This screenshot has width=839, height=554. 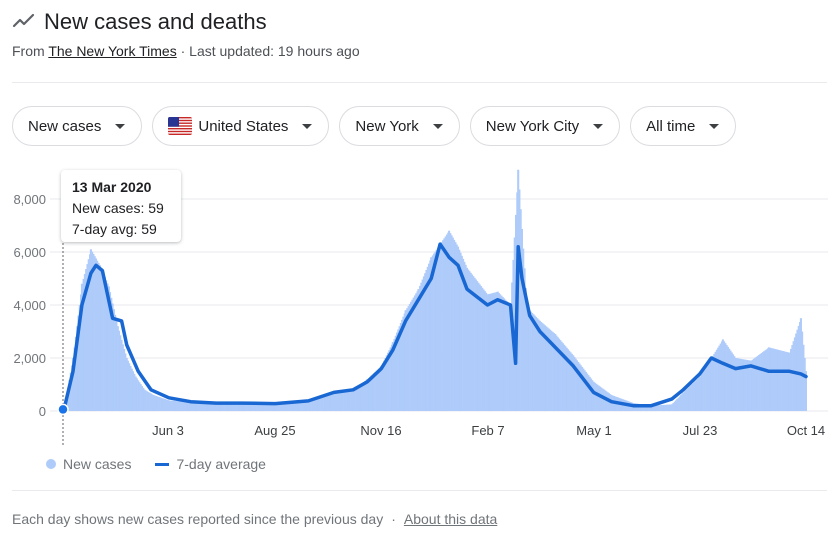 What do you see at coordinates (700, 430) in the screenshot?
I see `x-tick-label: Jul 23` at bounding box center [700, 430].